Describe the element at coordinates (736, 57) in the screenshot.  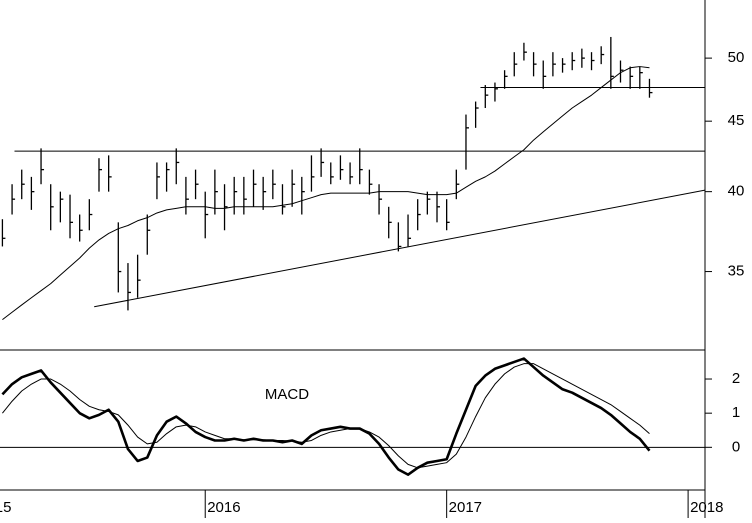
I see `y-tick-label: 50` at that location.